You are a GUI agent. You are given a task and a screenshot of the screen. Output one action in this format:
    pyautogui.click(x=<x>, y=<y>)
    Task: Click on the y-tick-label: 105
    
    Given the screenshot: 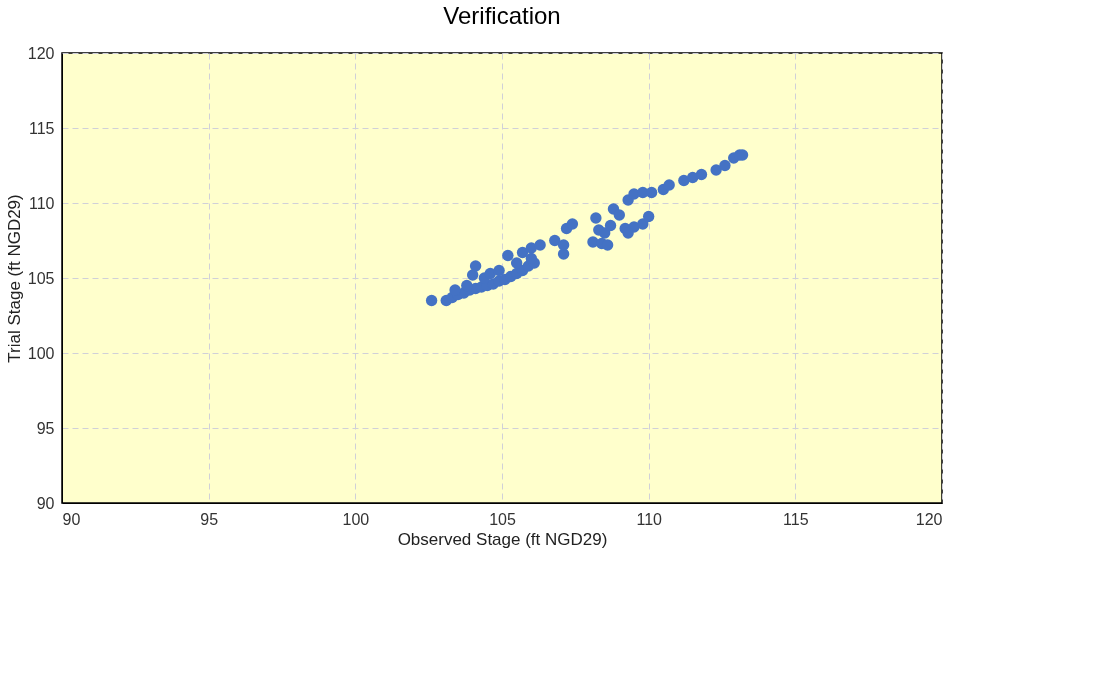 What is the action you would take?
    pyautogui.click(x=41, y=278)
    